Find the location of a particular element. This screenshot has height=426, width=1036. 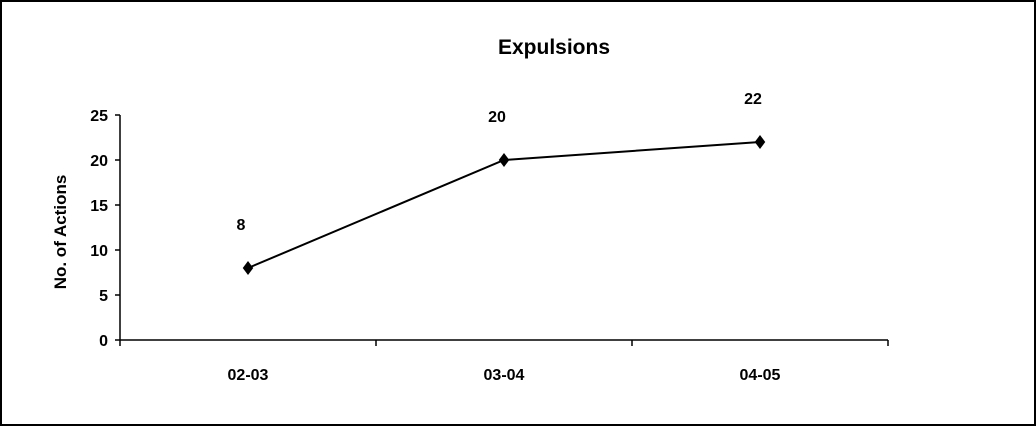

data-label: 22 is located at coordinates (753, 99).